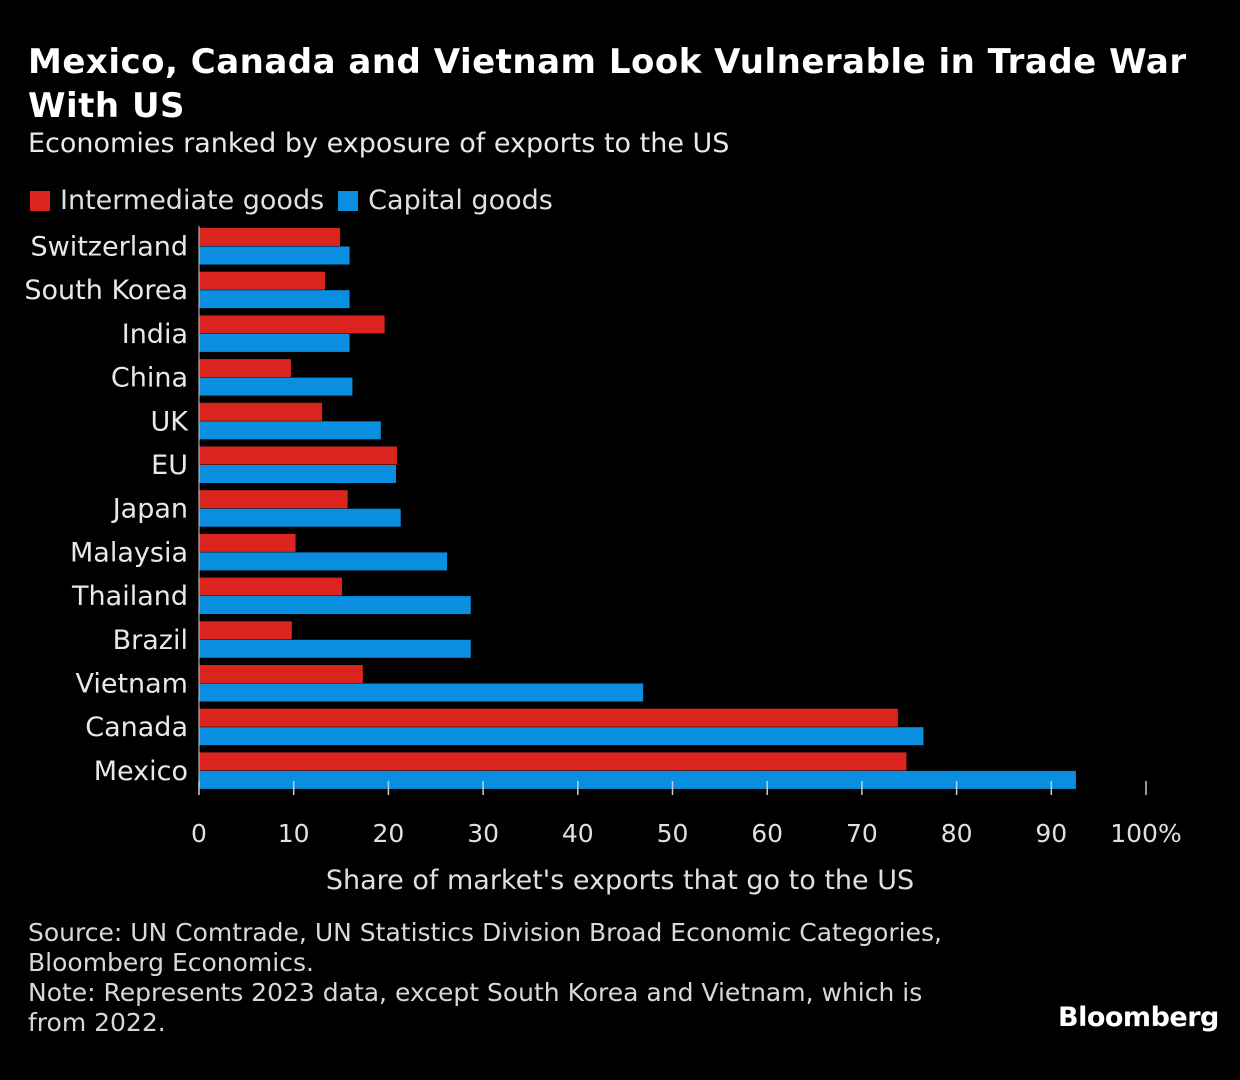 The image size is (1240, 1080). I want to click on category-label: Canada, so click(136, 727).